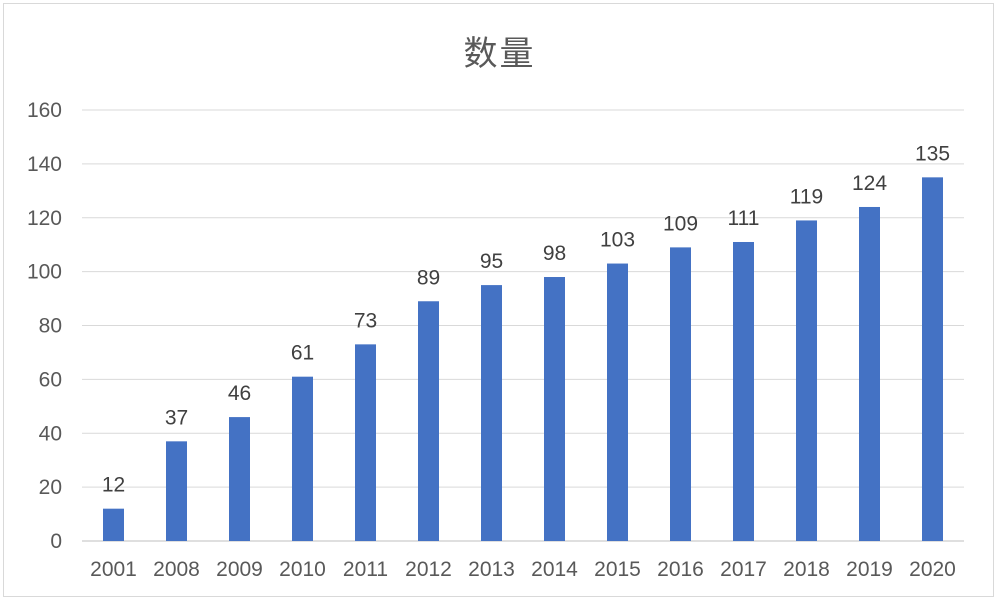 Image resolution: width=999 pixels, height=602 pixels. I want to click on chart-title: 数量, so click(499, 54).